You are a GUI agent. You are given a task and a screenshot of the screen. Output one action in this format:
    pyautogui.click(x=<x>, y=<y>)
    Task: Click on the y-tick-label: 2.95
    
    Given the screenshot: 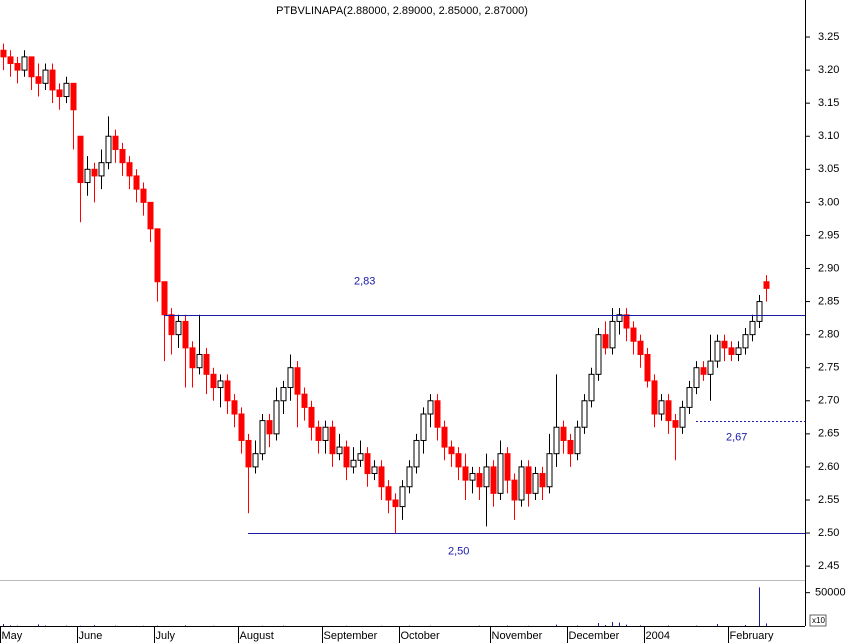 What is the action you would take?
    pyautogui.click(x=828, y=235)
    